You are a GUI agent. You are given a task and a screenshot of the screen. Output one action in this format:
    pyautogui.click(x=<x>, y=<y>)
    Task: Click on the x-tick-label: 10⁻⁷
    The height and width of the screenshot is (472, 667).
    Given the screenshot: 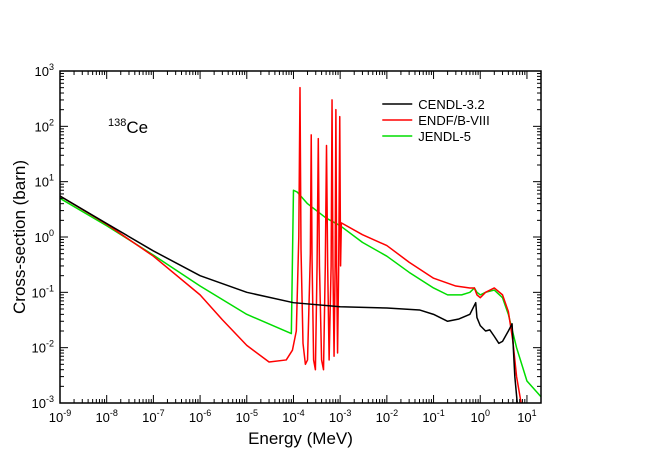 What is the action you would take?
    pyautogui.click(x=153, y=416)
    